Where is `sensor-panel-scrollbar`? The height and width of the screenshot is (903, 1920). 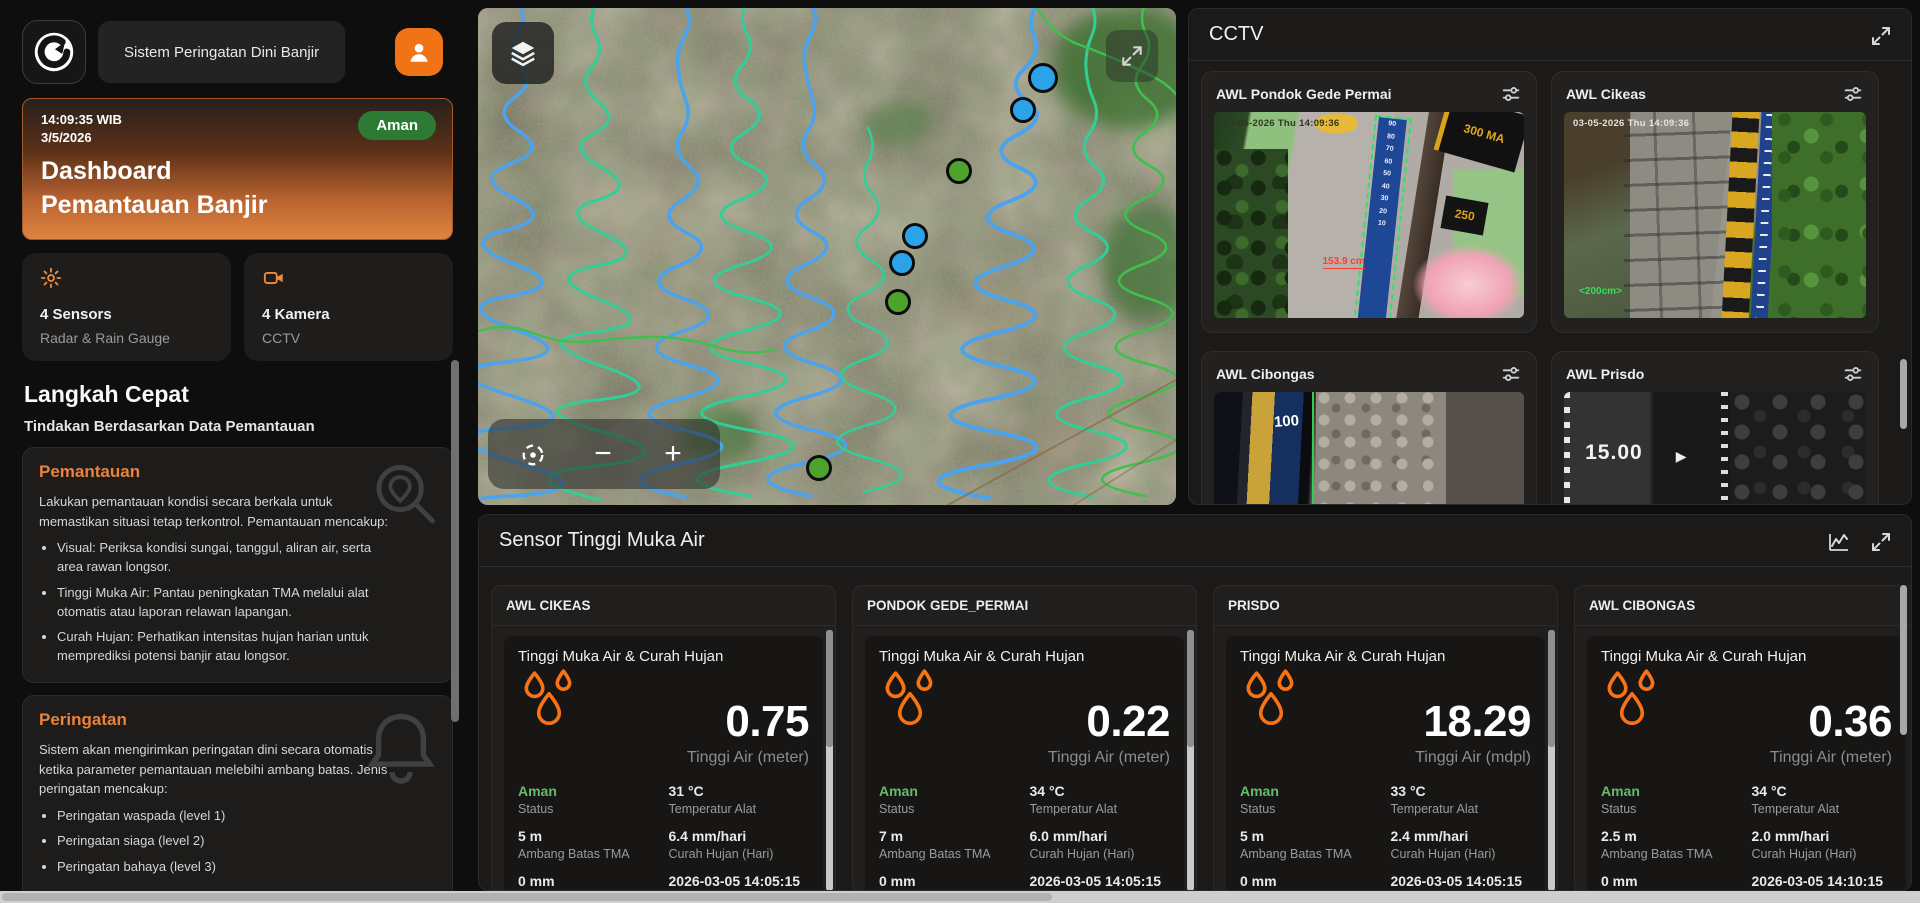 sensor-panel-scrollbar is located at coordinates (1903, 660).